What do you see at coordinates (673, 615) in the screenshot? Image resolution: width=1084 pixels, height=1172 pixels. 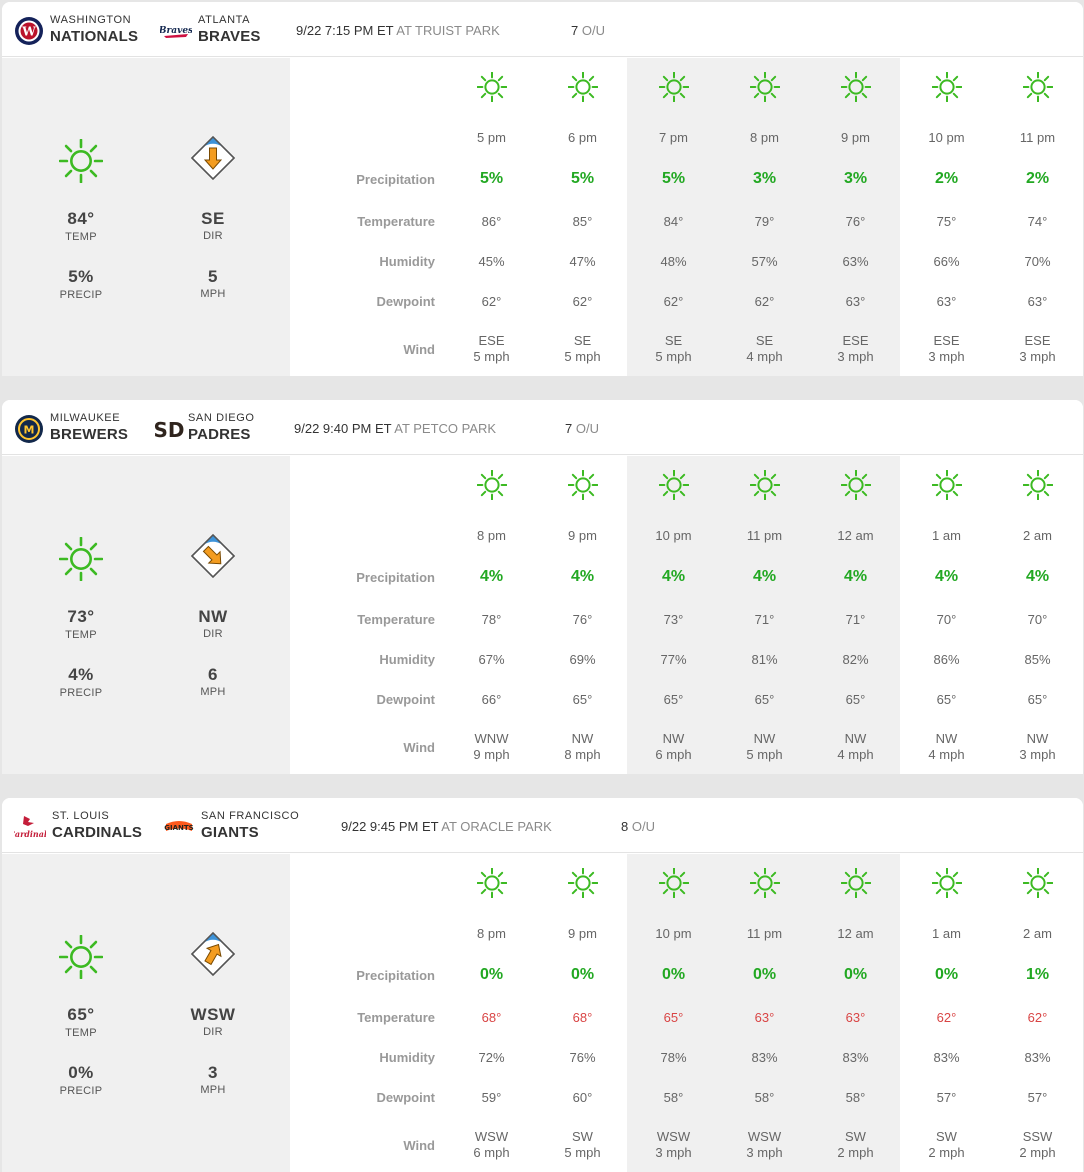 I see `hour-column: 10 pm 4% 73° 77% 65° NW 6 mph` at bounding box center [673, 615].